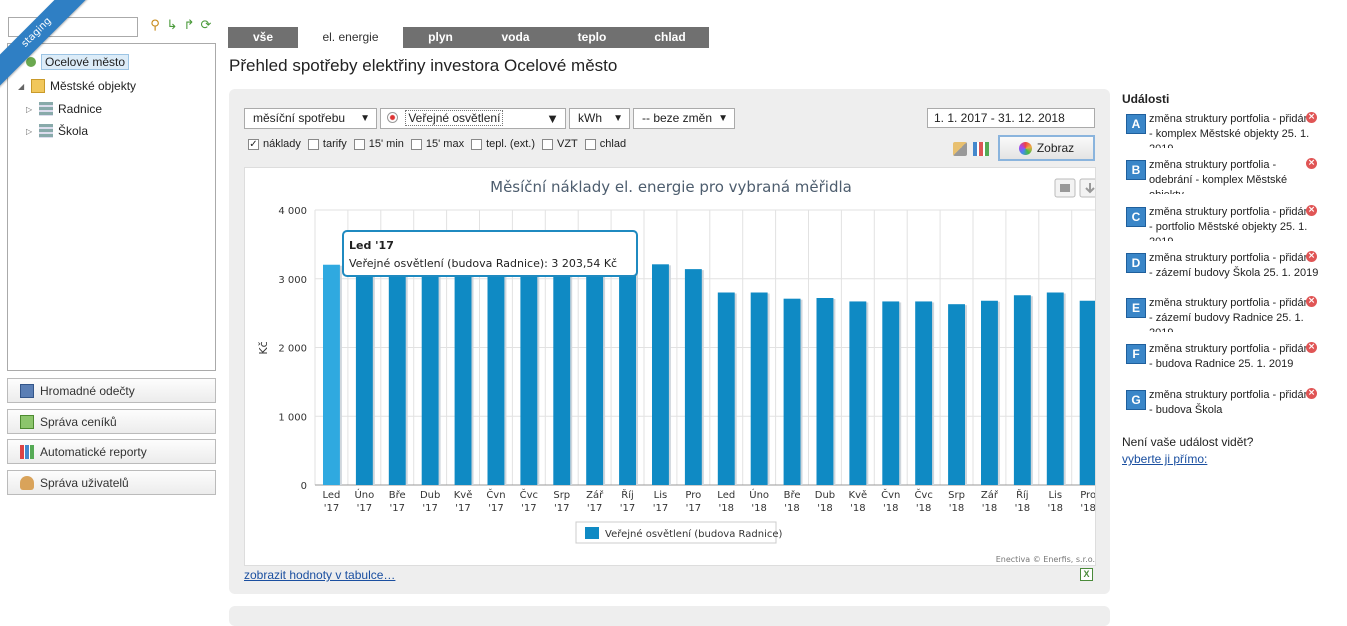 This screenshot has width=1347, height=626. What do you see at coordinates (1165, 459) in the screenshot?
I see `select-event-link: vyberte ji přímo:` at bounding box center [1165, 459].